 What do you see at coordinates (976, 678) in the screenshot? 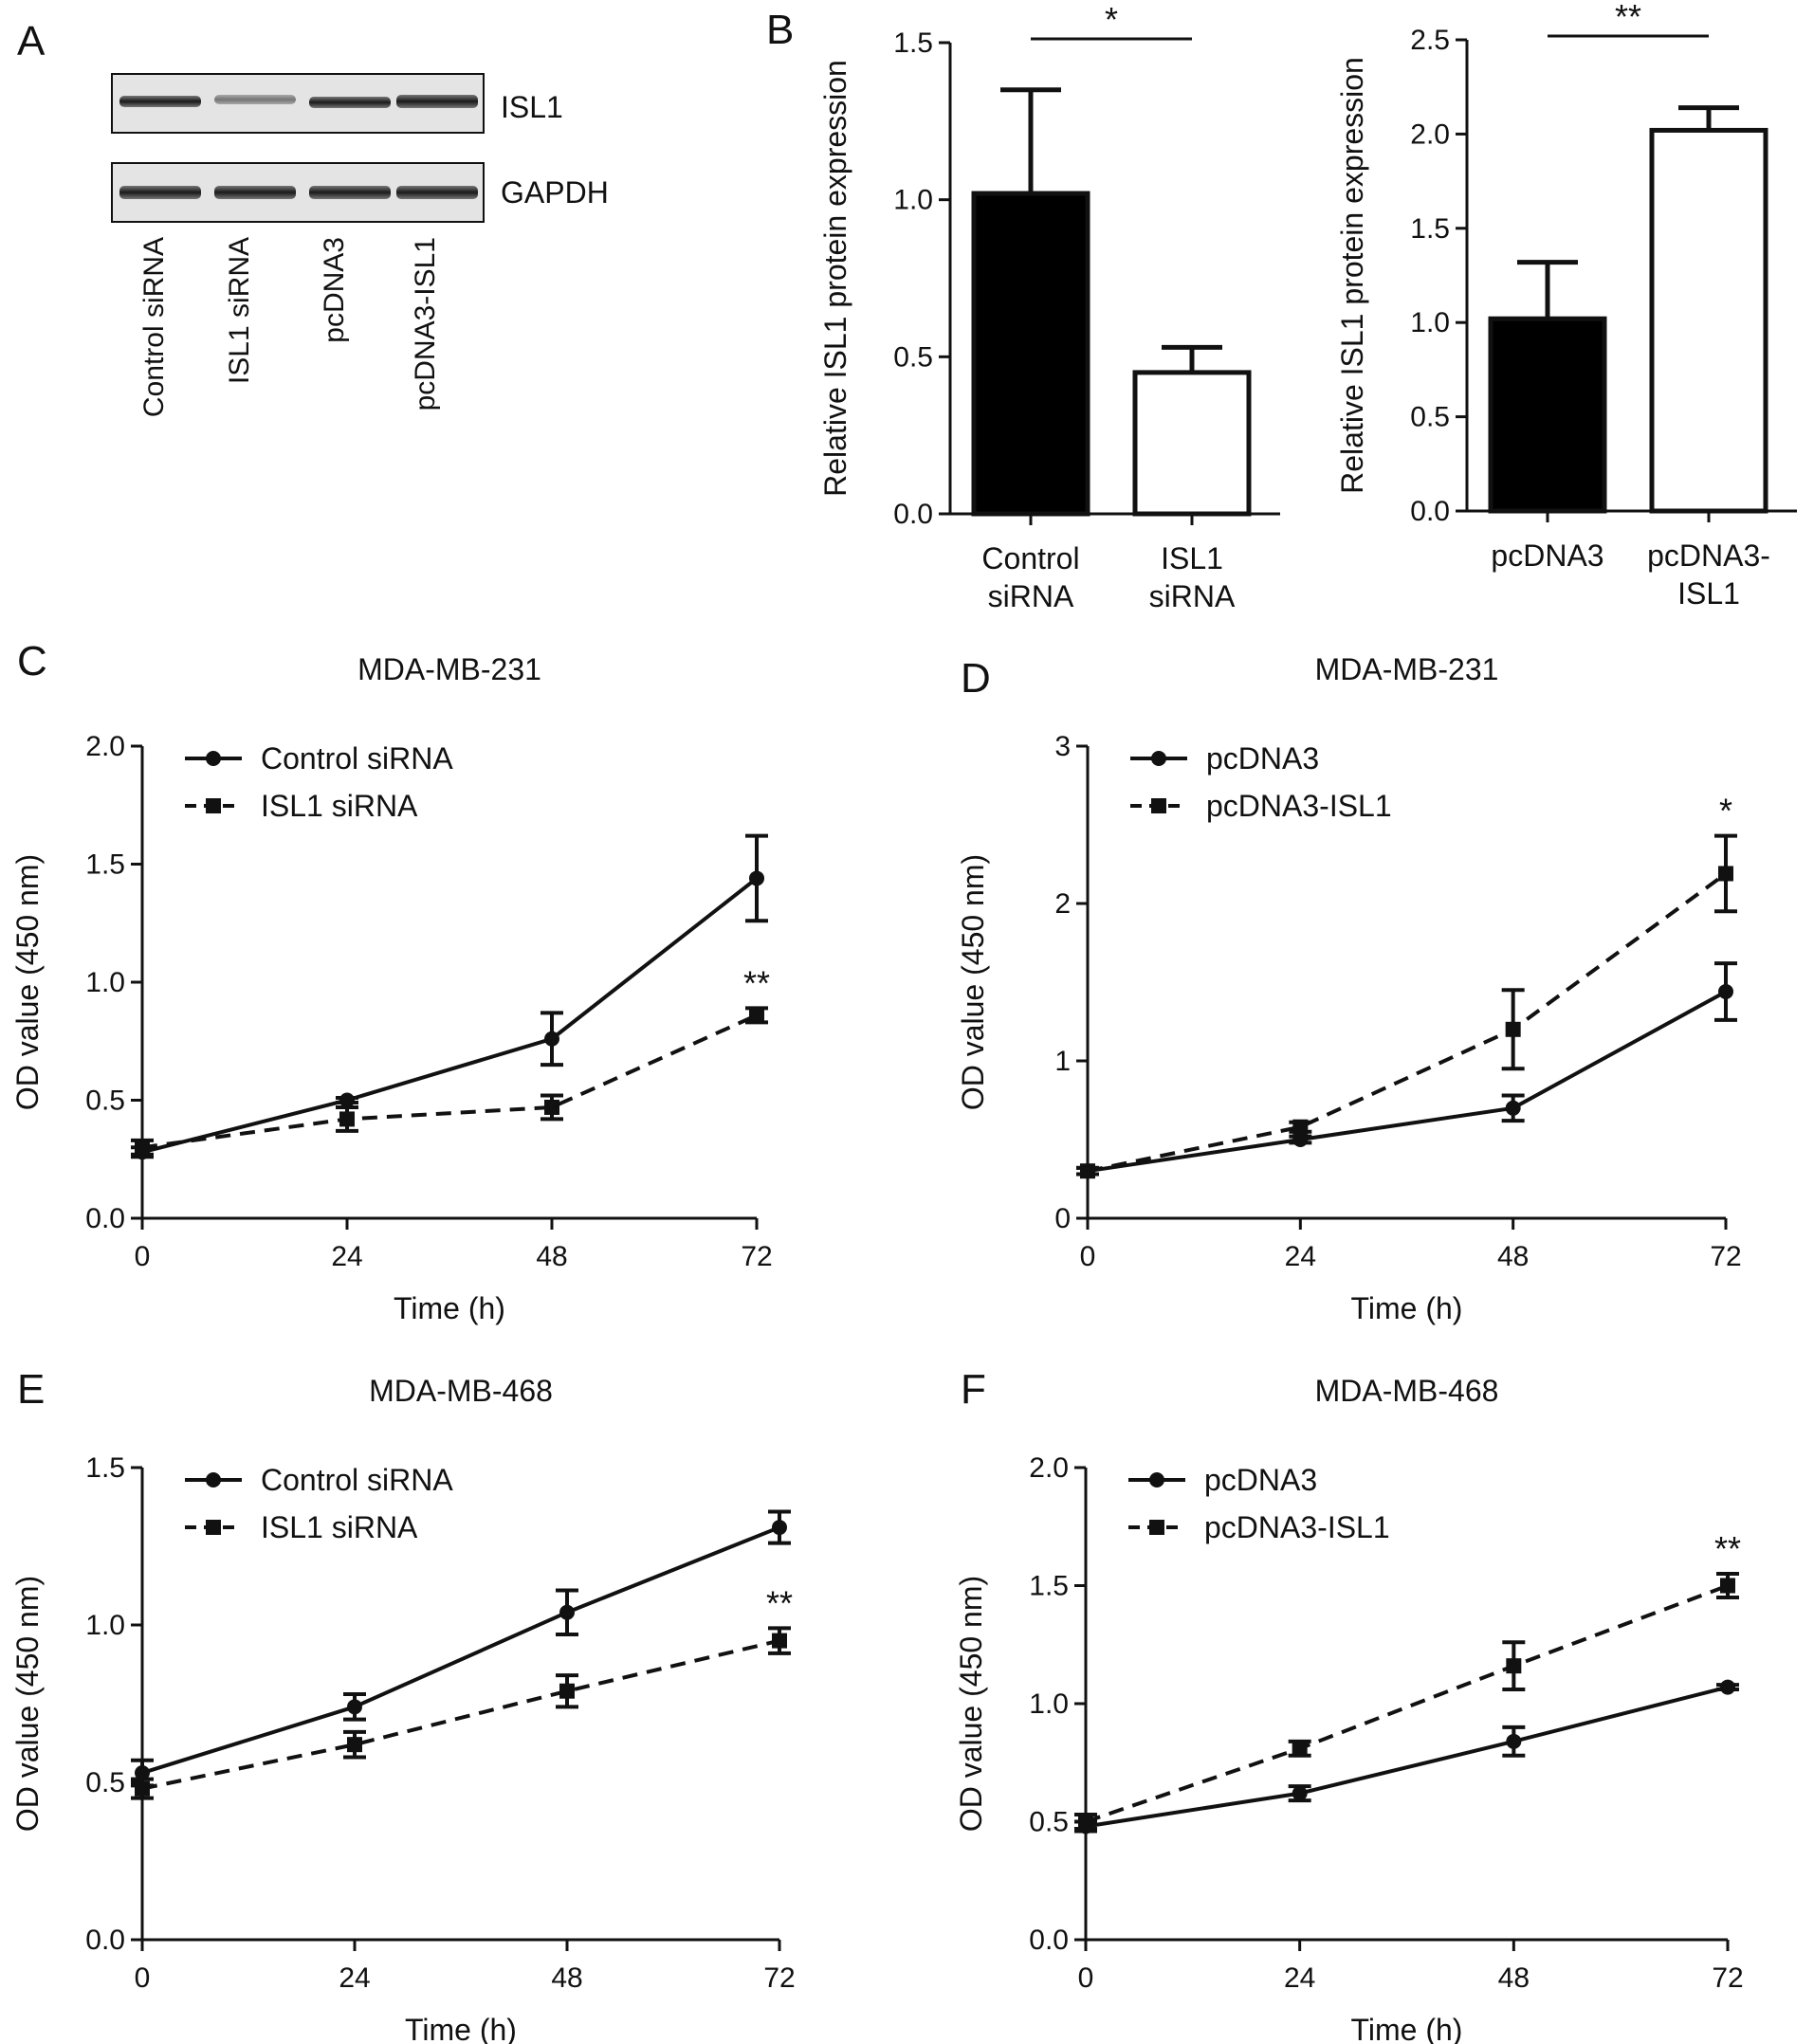
I see `panel-label-d: D` at bounding box center [976, 678].